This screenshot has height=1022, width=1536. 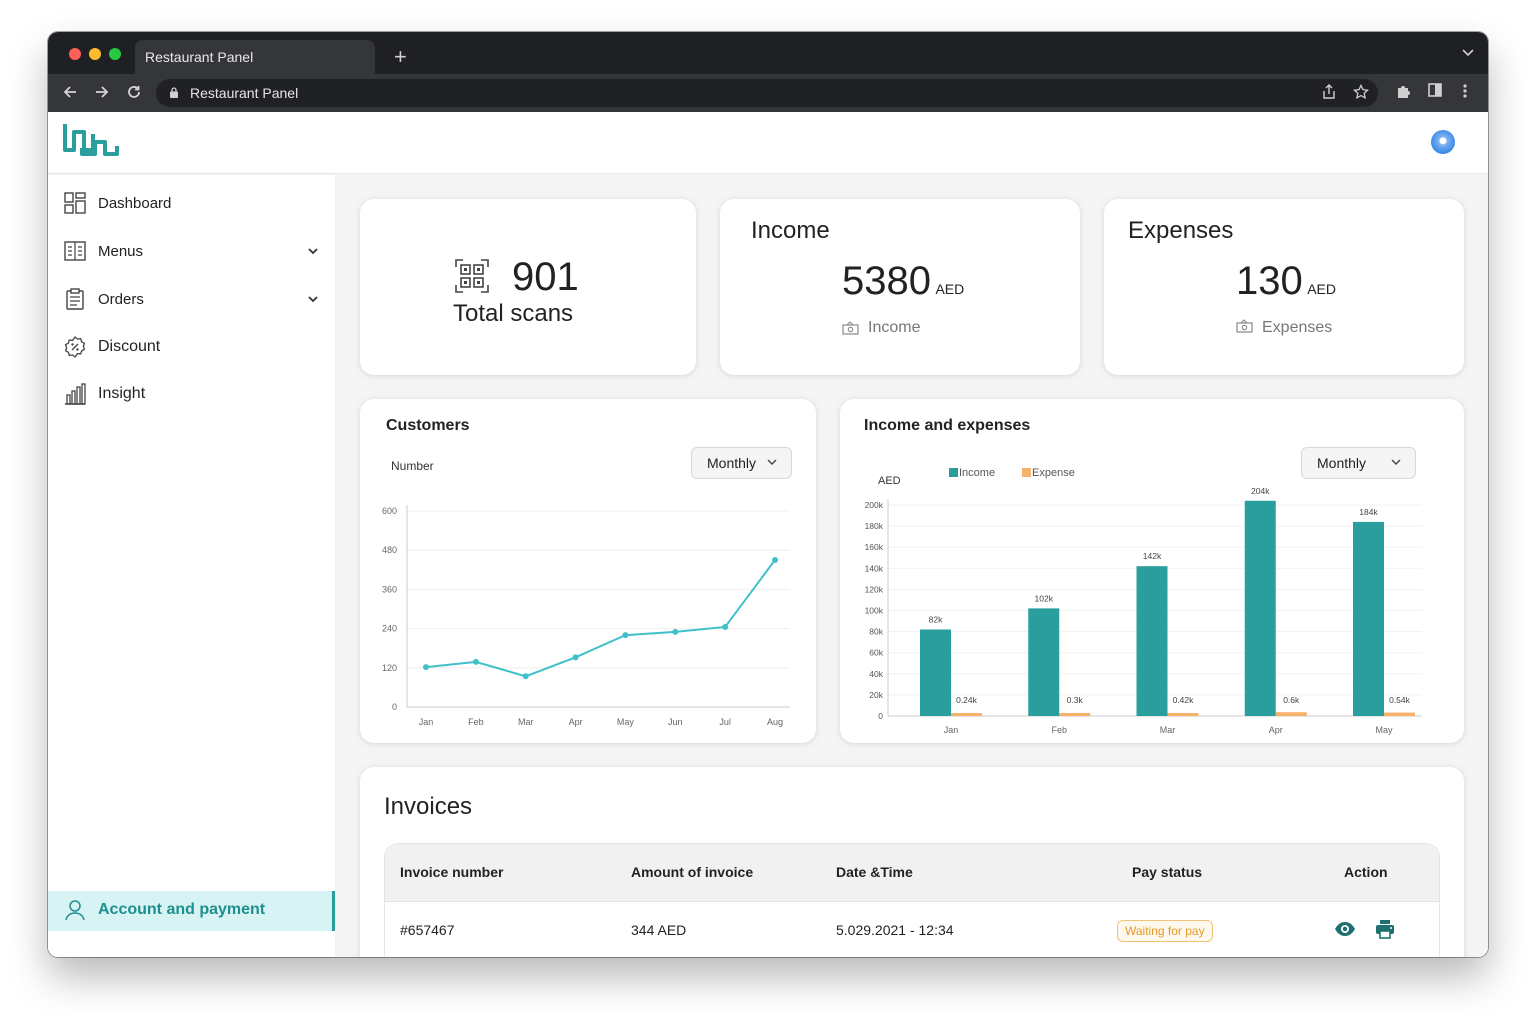 What do you see at coordinates (889, 481) in the screenshot?
I see `y-axis-label: AED` at bounding box center [889, 481].